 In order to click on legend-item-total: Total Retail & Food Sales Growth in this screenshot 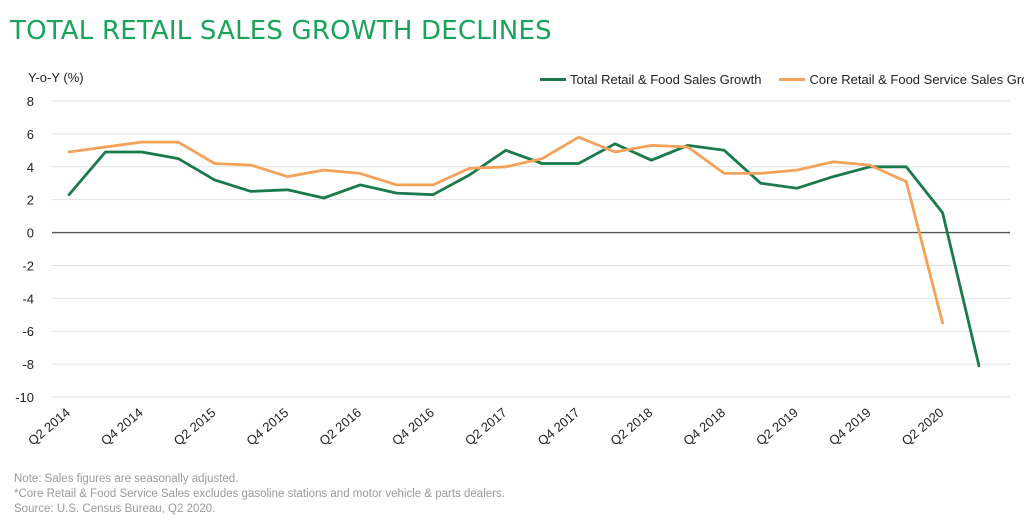, I will do `click(650, 79)`.